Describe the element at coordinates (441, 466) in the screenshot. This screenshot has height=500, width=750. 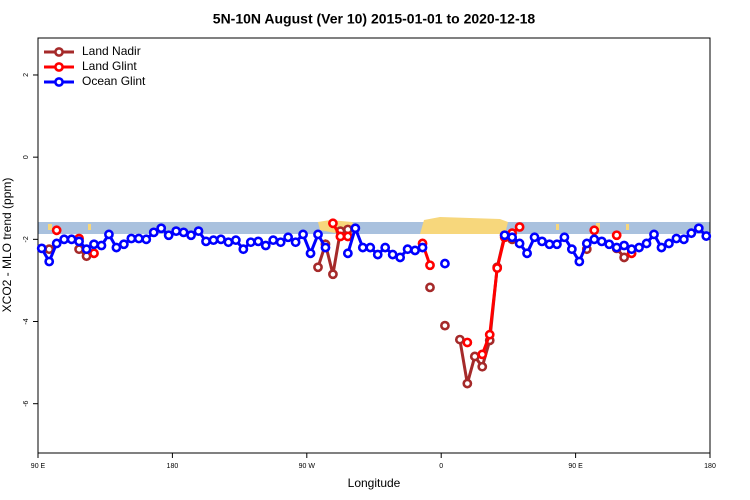
I see `x-tick-label: 0` at that location.